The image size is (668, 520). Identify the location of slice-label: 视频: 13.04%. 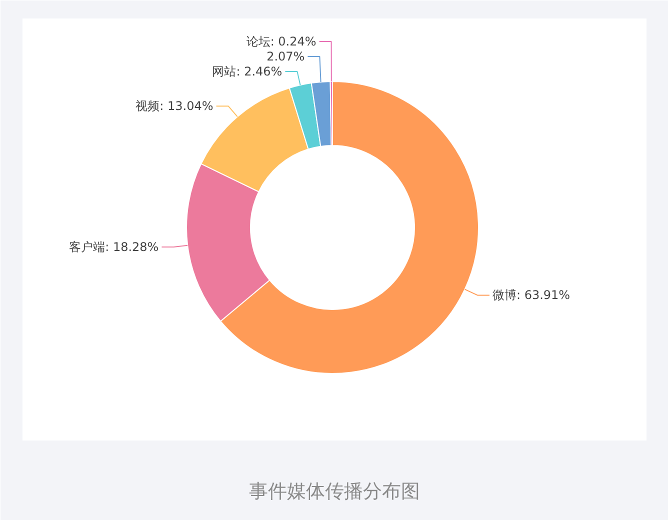
(175, 106).